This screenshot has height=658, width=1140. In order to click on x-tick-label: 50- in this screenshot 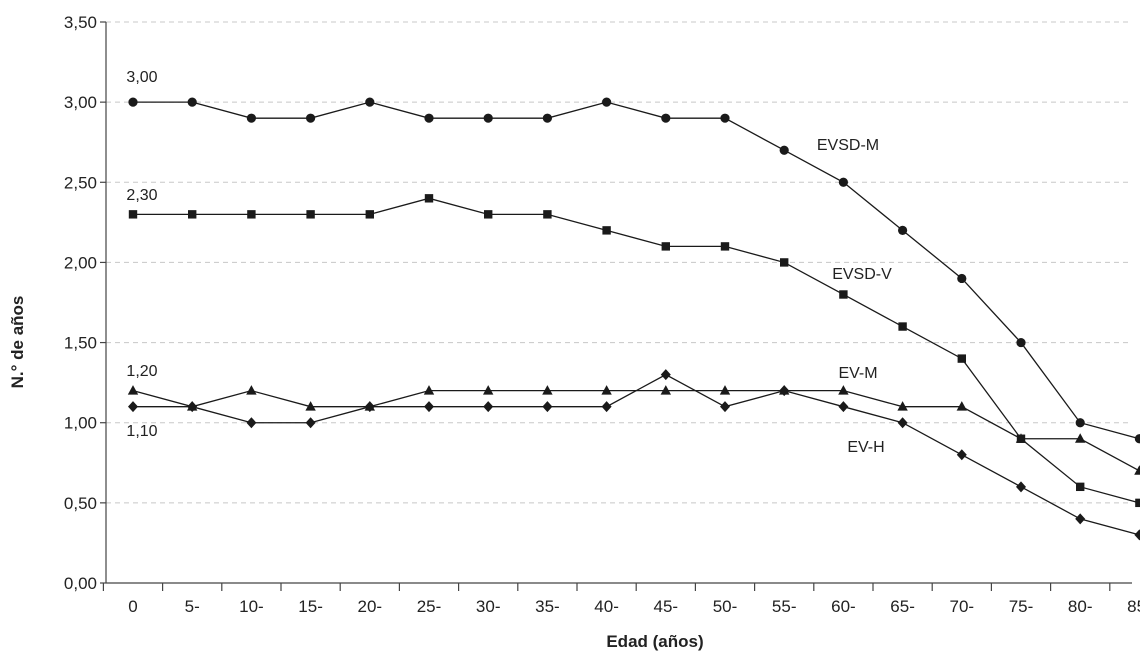, I will do `click(725, 606)`.